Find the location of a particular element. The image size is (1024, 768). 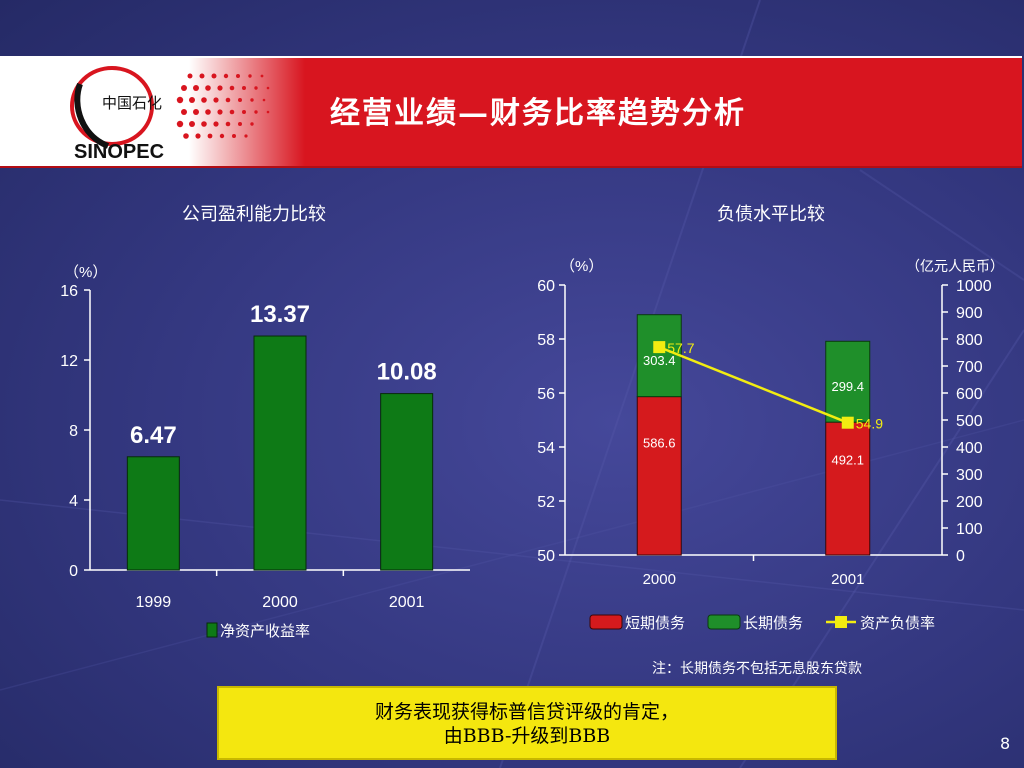

callout-line-2: 由BBB-升级到BBB is located at coordinates (527, 736).